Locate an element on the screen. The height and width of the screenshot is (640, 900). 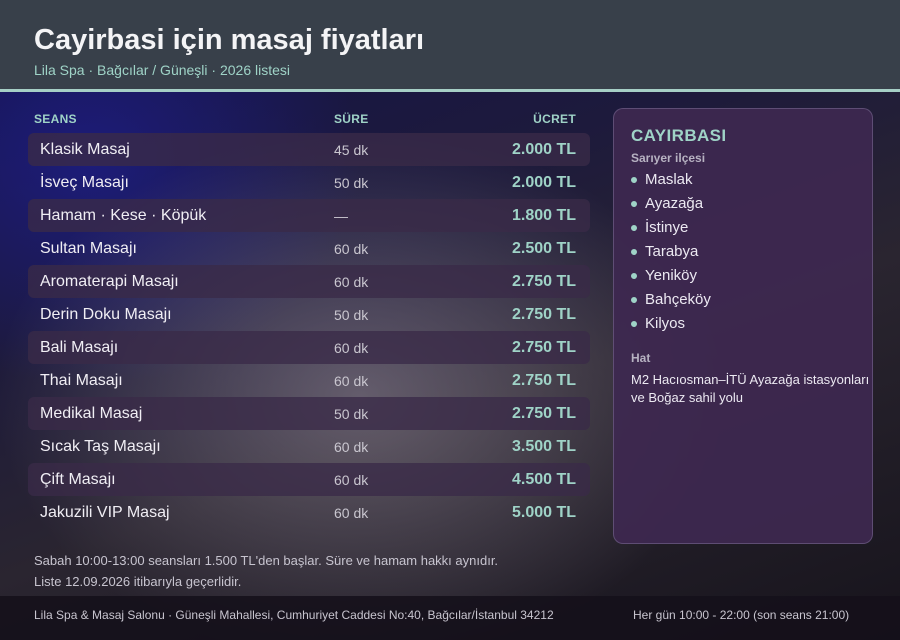
massage-name: Klasik Masaj is located at coordinates (85, 149).